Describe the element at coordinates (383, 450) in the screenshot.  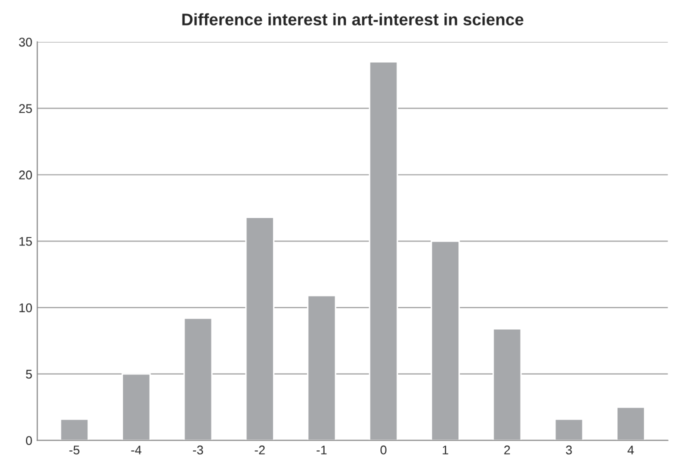
I see `x-tick-label: 0` at that location.